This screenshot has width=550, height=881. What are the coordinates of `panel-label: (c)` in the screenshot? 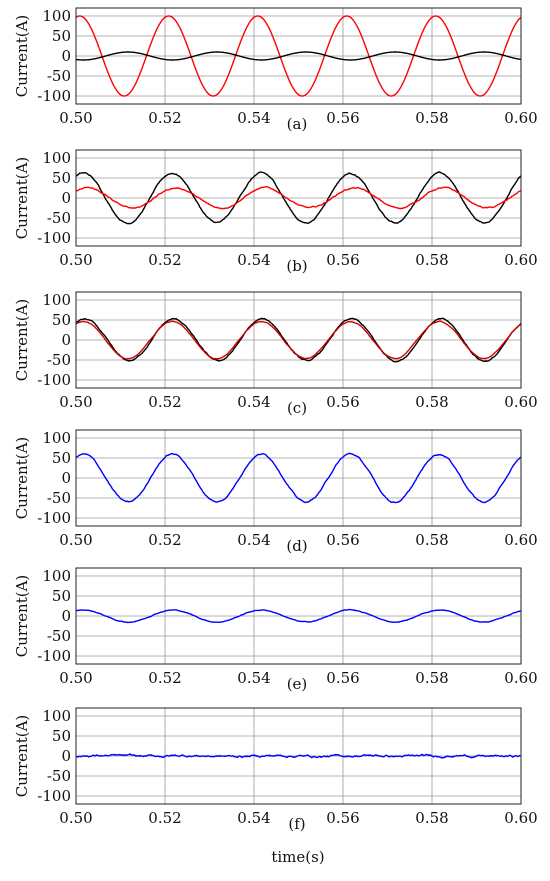 It's located at (297, 408).